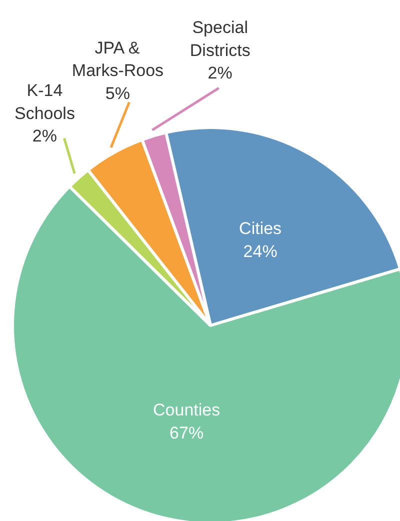 The height and width of the screenshot is (521, 400). What do you see at coordinates (260, 228) in the screenshot?
I see `slice-label: Cities` at bounding box center [260, 228].